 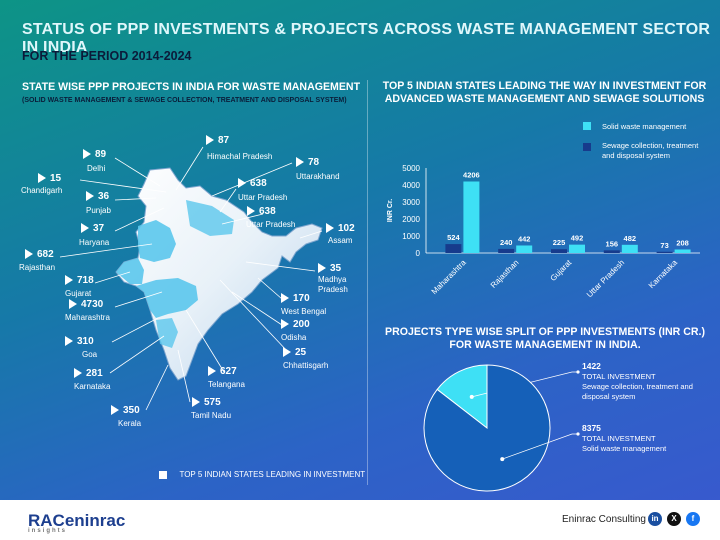 I want to click on pie-callout-name: Solid waste management, so click(x=624, y=448).